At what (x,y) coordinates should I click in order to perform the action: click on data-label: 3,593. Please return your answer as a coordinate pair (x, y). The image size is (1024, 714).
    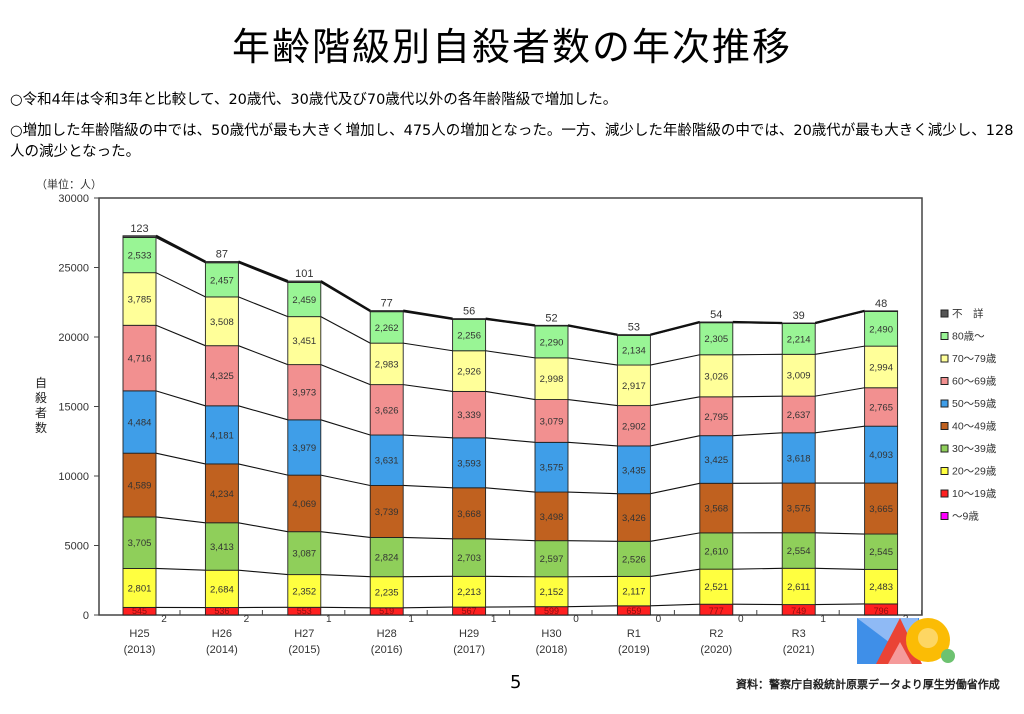
    Looking at the image, I should click on (469, 463).